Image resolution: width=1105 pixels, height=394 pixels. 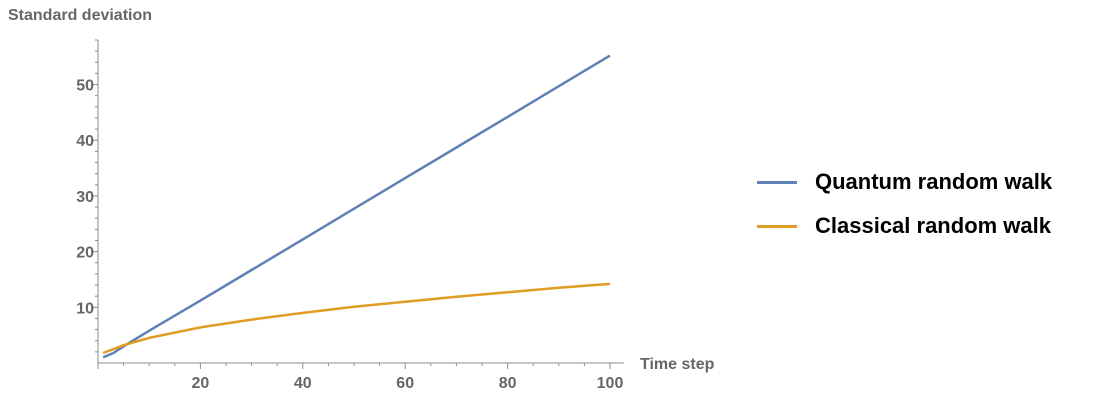 What do you see at coordinates (933, 225) in the screenshot?
I see `legend-label-classical: Classical random walk` at bounding box center [933, 225].